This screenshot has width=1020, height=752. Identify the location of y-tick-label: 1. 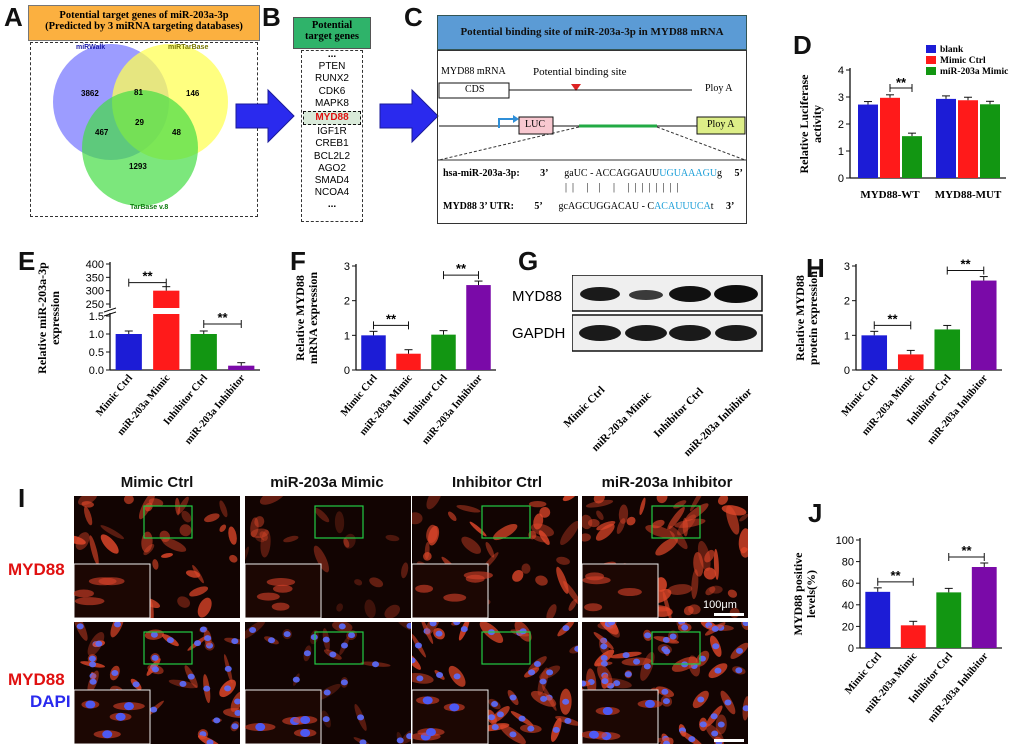
(841, 152).